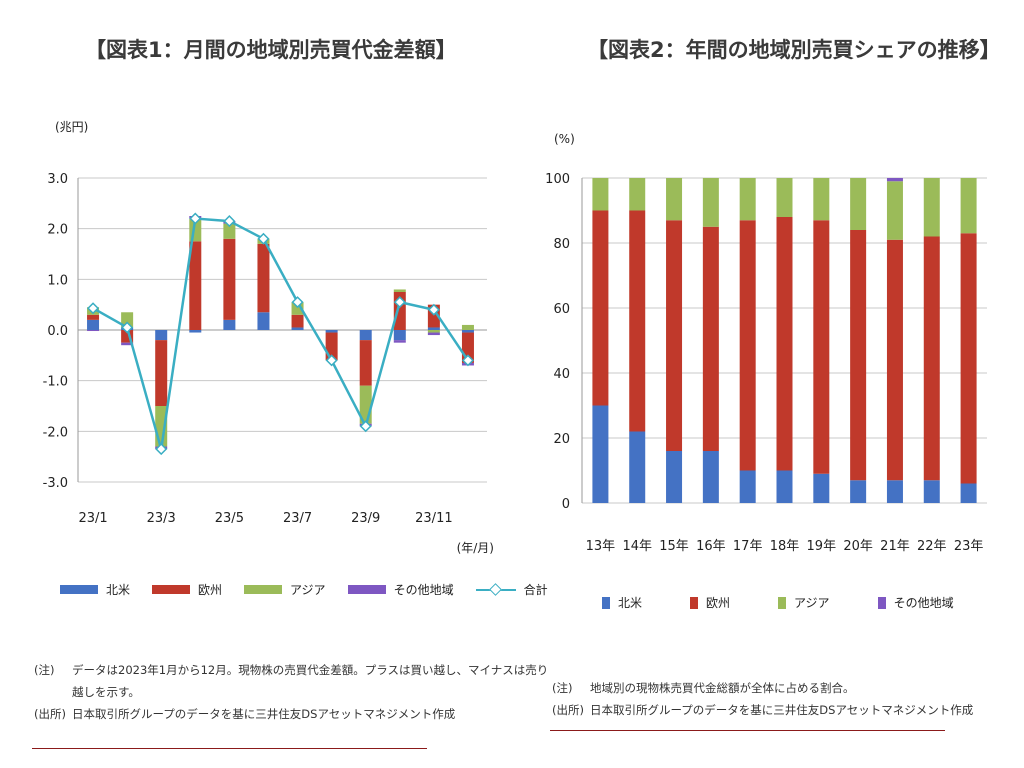  I want to click on chart1-note-tag: (出所), so click(50, 714).